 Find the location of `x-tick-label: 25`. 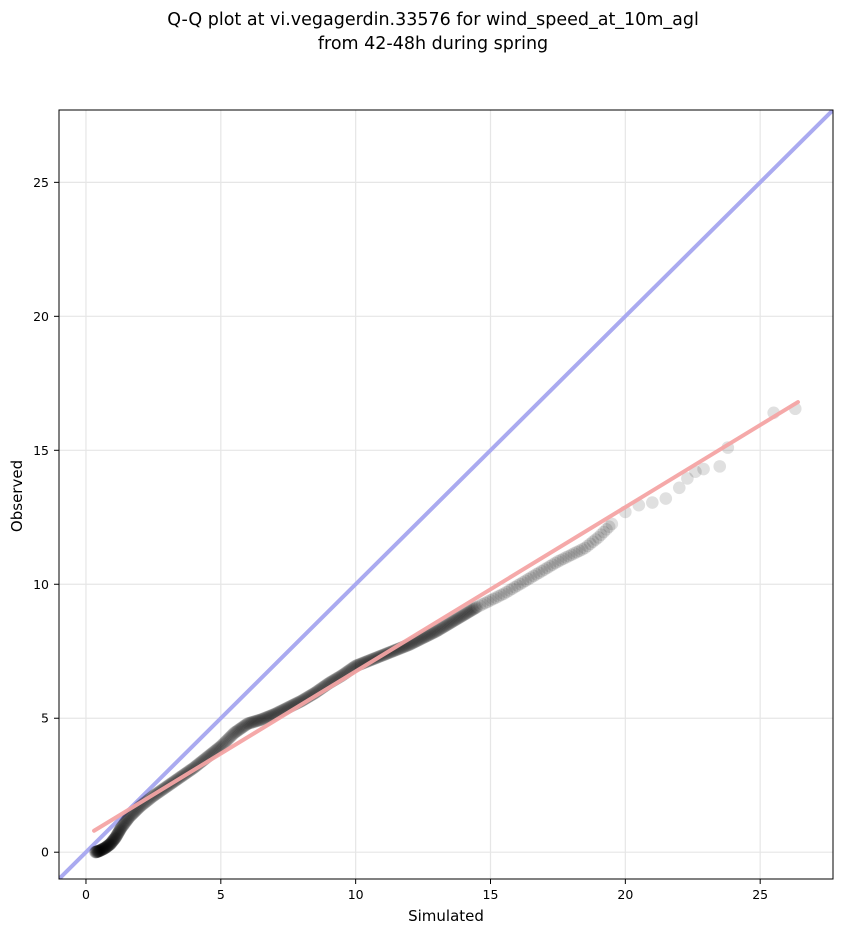

x-tick-label: 25 is located at coordinates (760, 894).